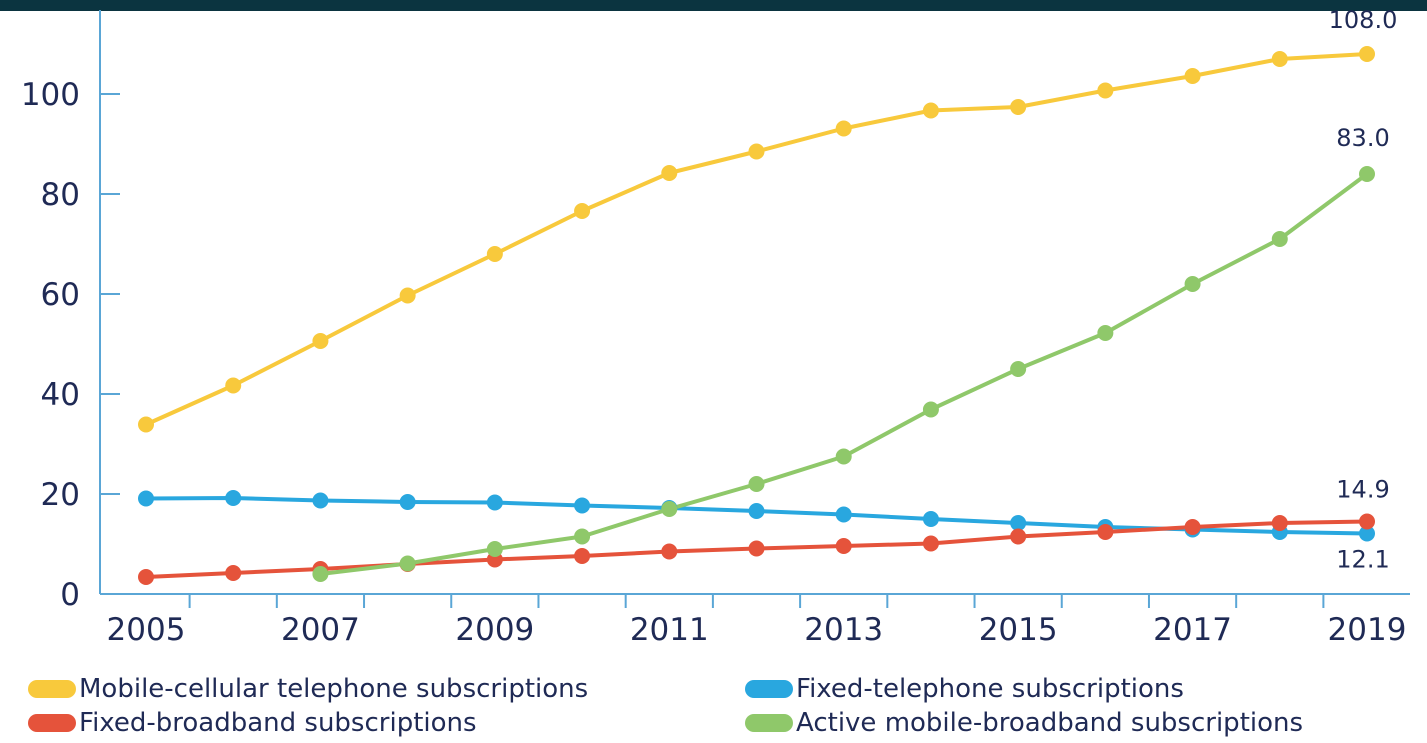 The width and height of the screenshot is (1427, 743). What do you see at coordinates (1050, 723) in the screenshot?
I see `legend-label-active-mobile-broadband: Active mobile-broadband subscriptions` at bounding box center [1050, 723].